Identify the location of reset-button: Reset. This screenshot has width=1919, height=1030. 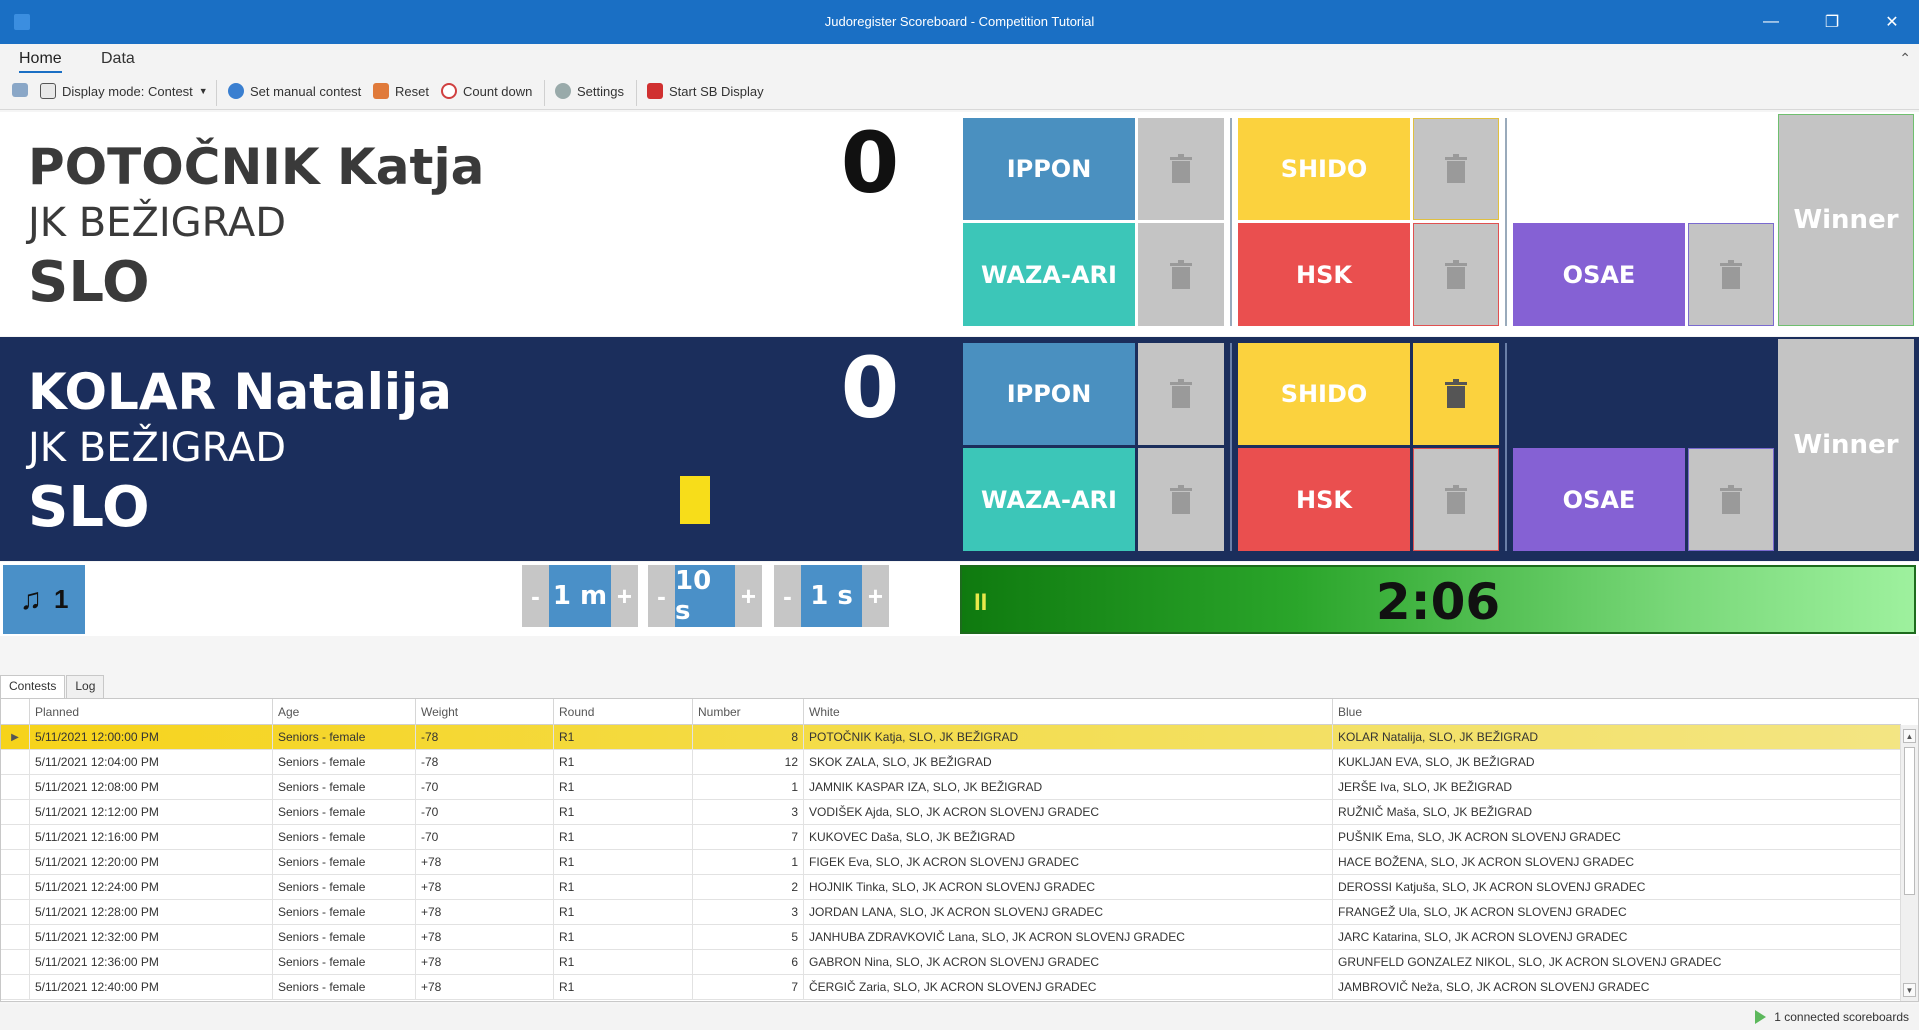
(401, 91).